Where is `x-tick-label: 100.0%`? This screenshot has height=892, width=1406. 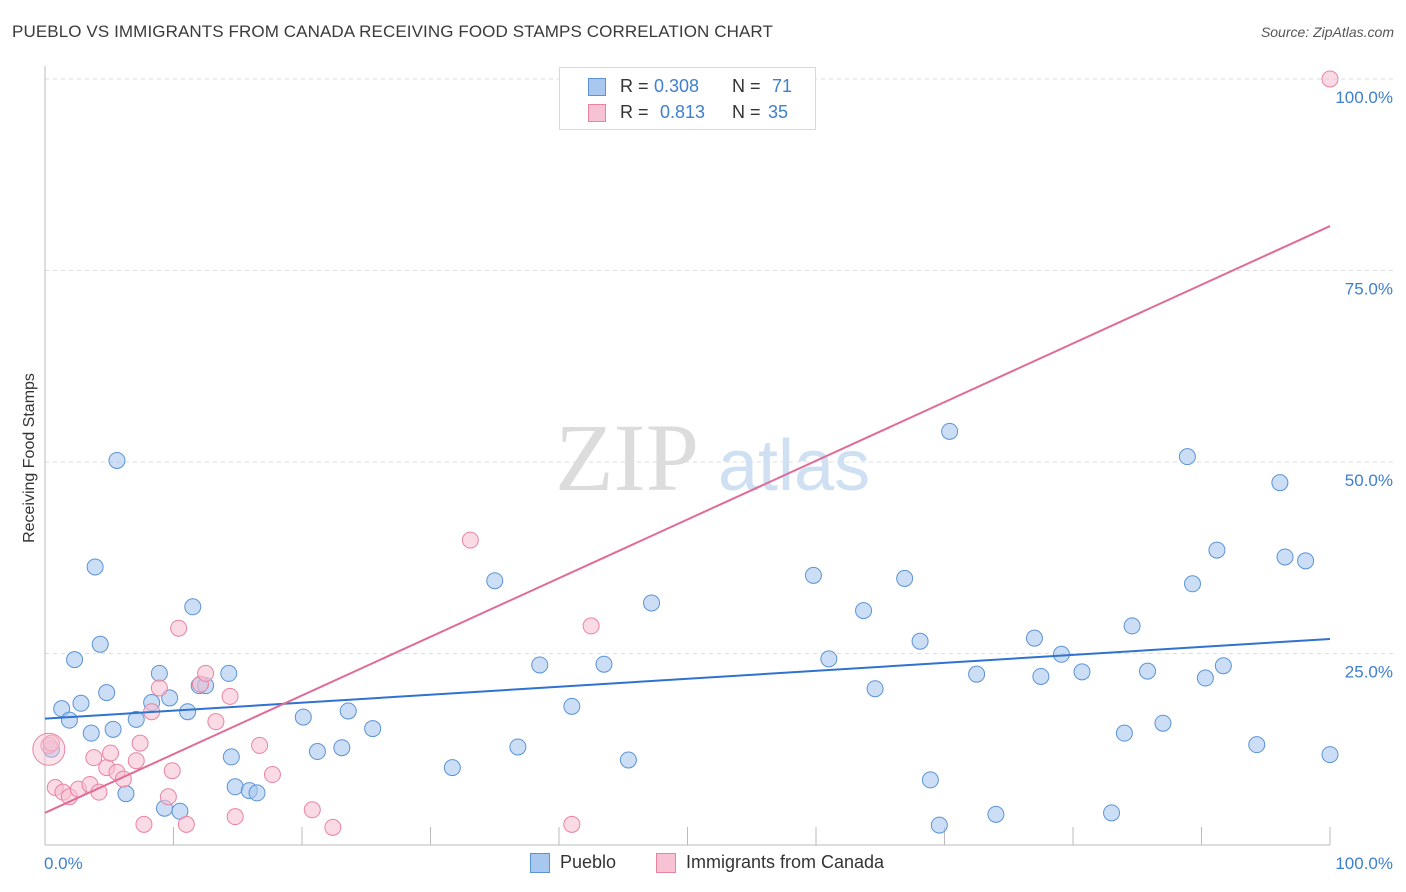 x-tick-label: 100.0% is located at coordinates (1364, 863).